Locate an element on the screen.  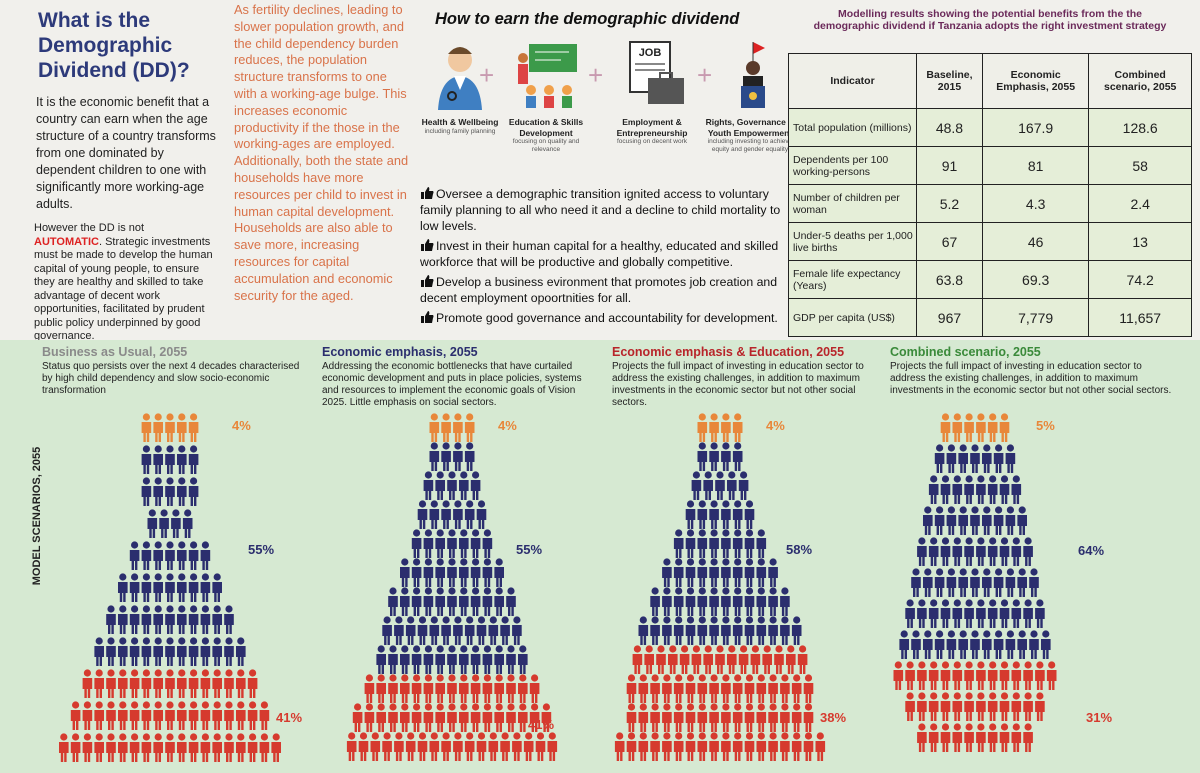
table-cell: 7,779 is located at coordinates (1035, 317).